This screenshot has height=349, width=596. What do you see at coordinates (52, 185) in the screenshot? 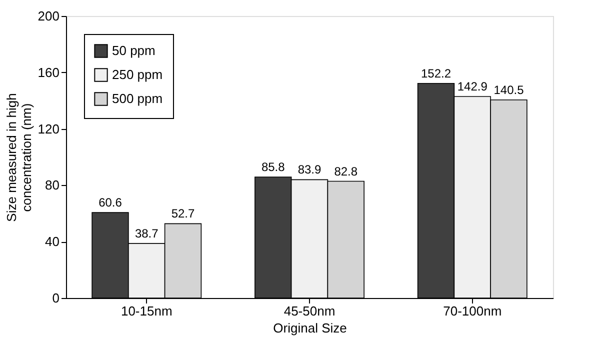
I see `y-tick-label: 80` at bounding box center [52, 185].